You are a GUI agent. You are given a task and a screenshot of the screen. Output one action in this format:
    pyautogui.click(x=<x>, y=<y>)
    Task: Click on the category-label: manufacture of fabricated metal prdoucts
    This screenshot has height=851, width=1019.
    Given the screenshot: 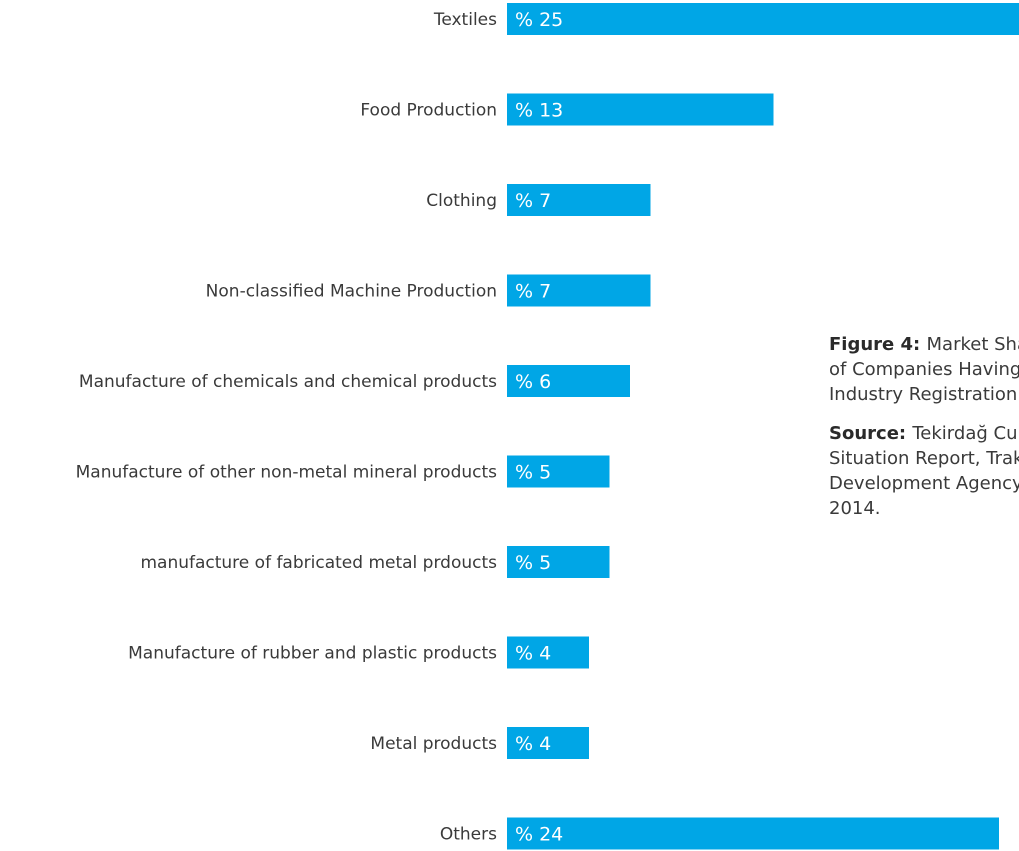 What is the action you would take?
    pyautogui.click(x=318, y=563)
    